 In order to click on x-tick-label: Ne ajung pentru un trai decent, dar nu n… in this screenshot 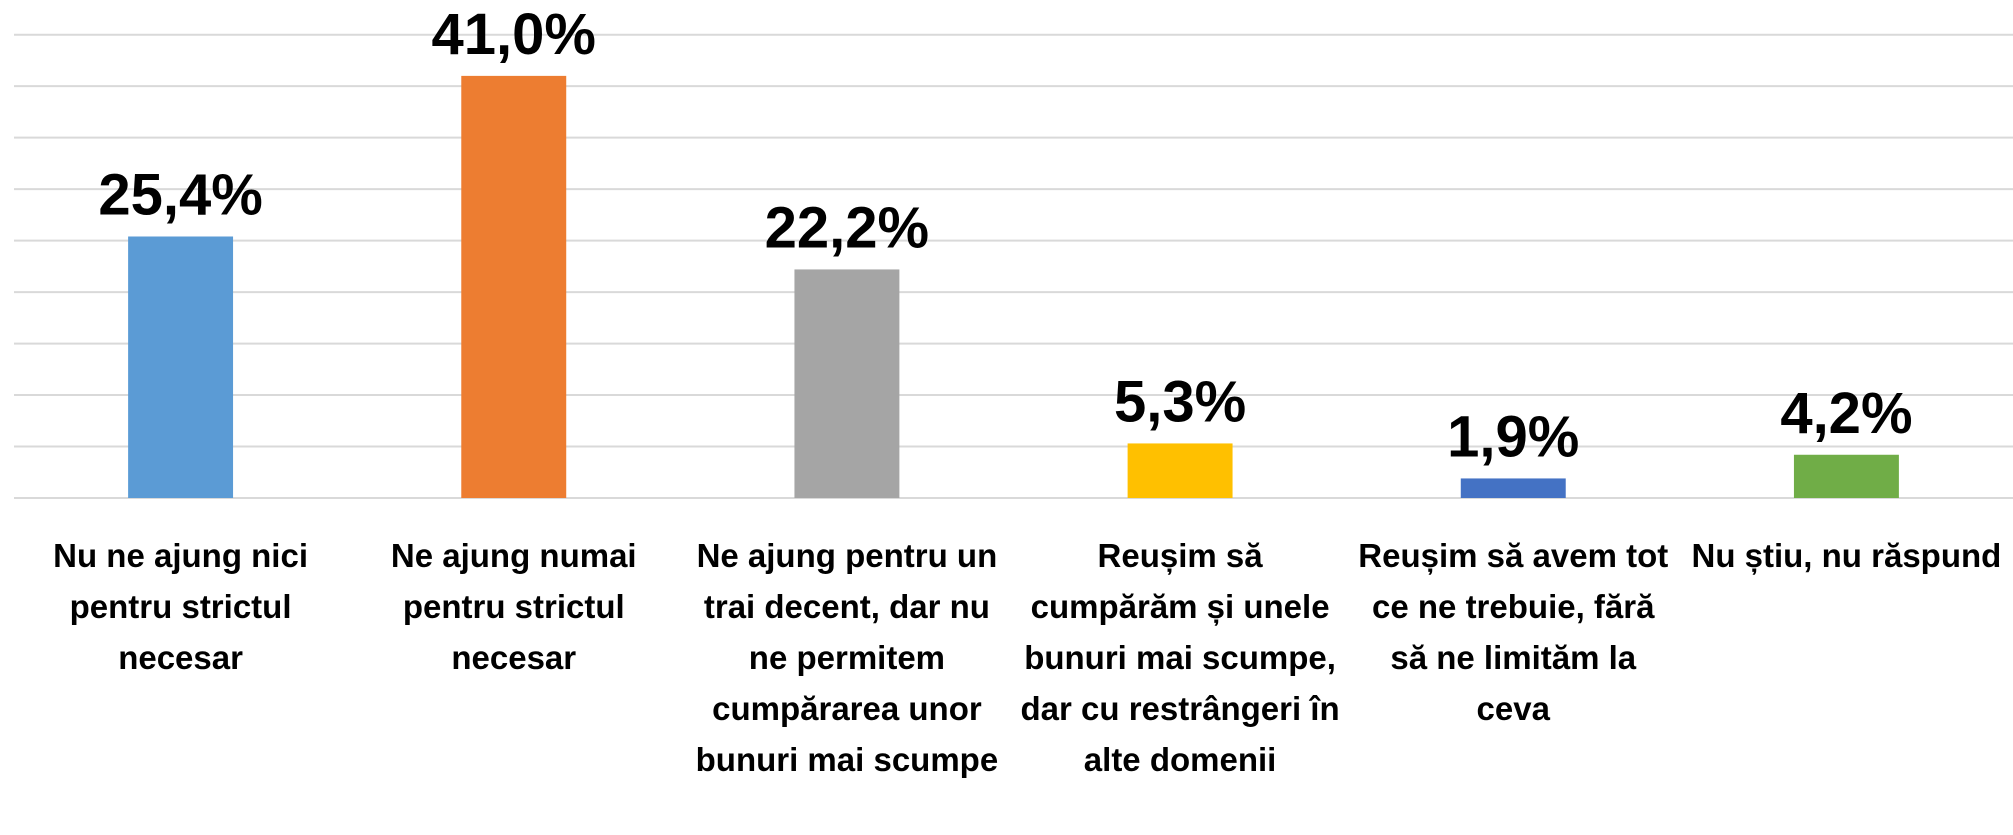, I will do `click(847, 657)`.